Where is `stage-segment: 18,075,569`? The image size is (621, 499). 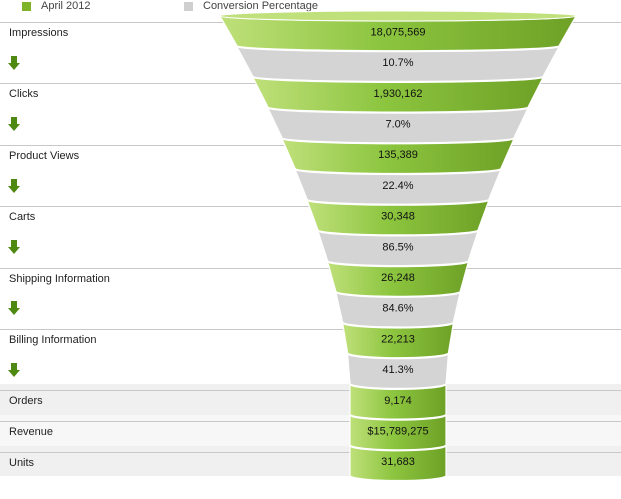 stage-segment: 18,075,569 is located at coordinates (398, 31).